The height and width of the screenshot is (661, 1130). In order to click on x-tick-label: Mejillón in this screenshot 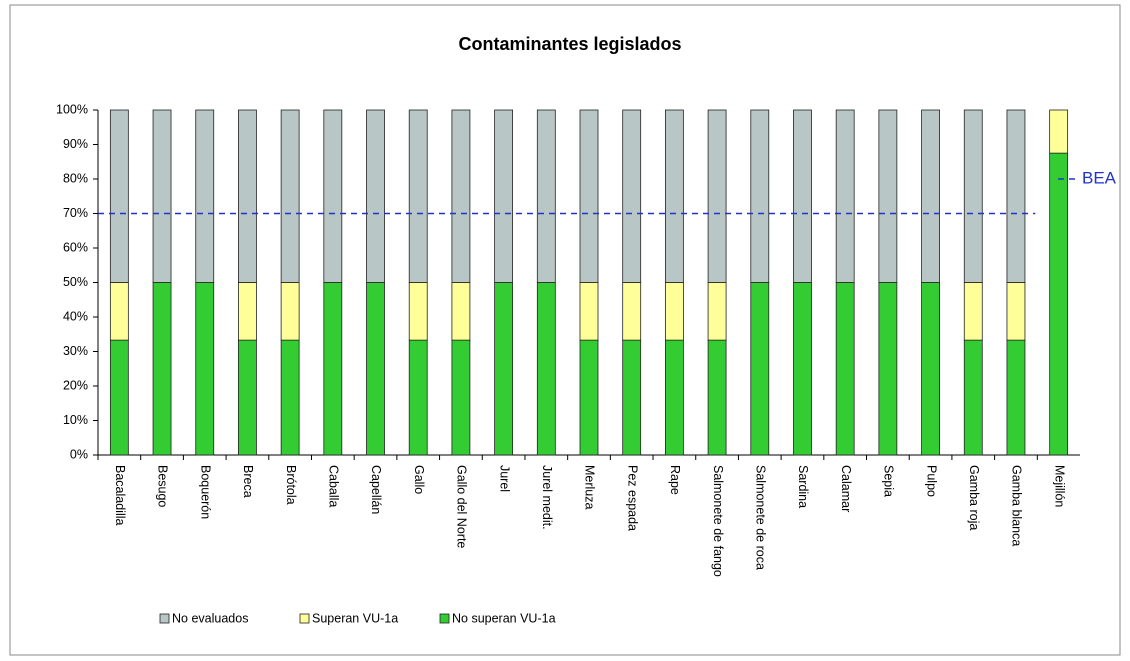, I will do `click(1059, 486)`.